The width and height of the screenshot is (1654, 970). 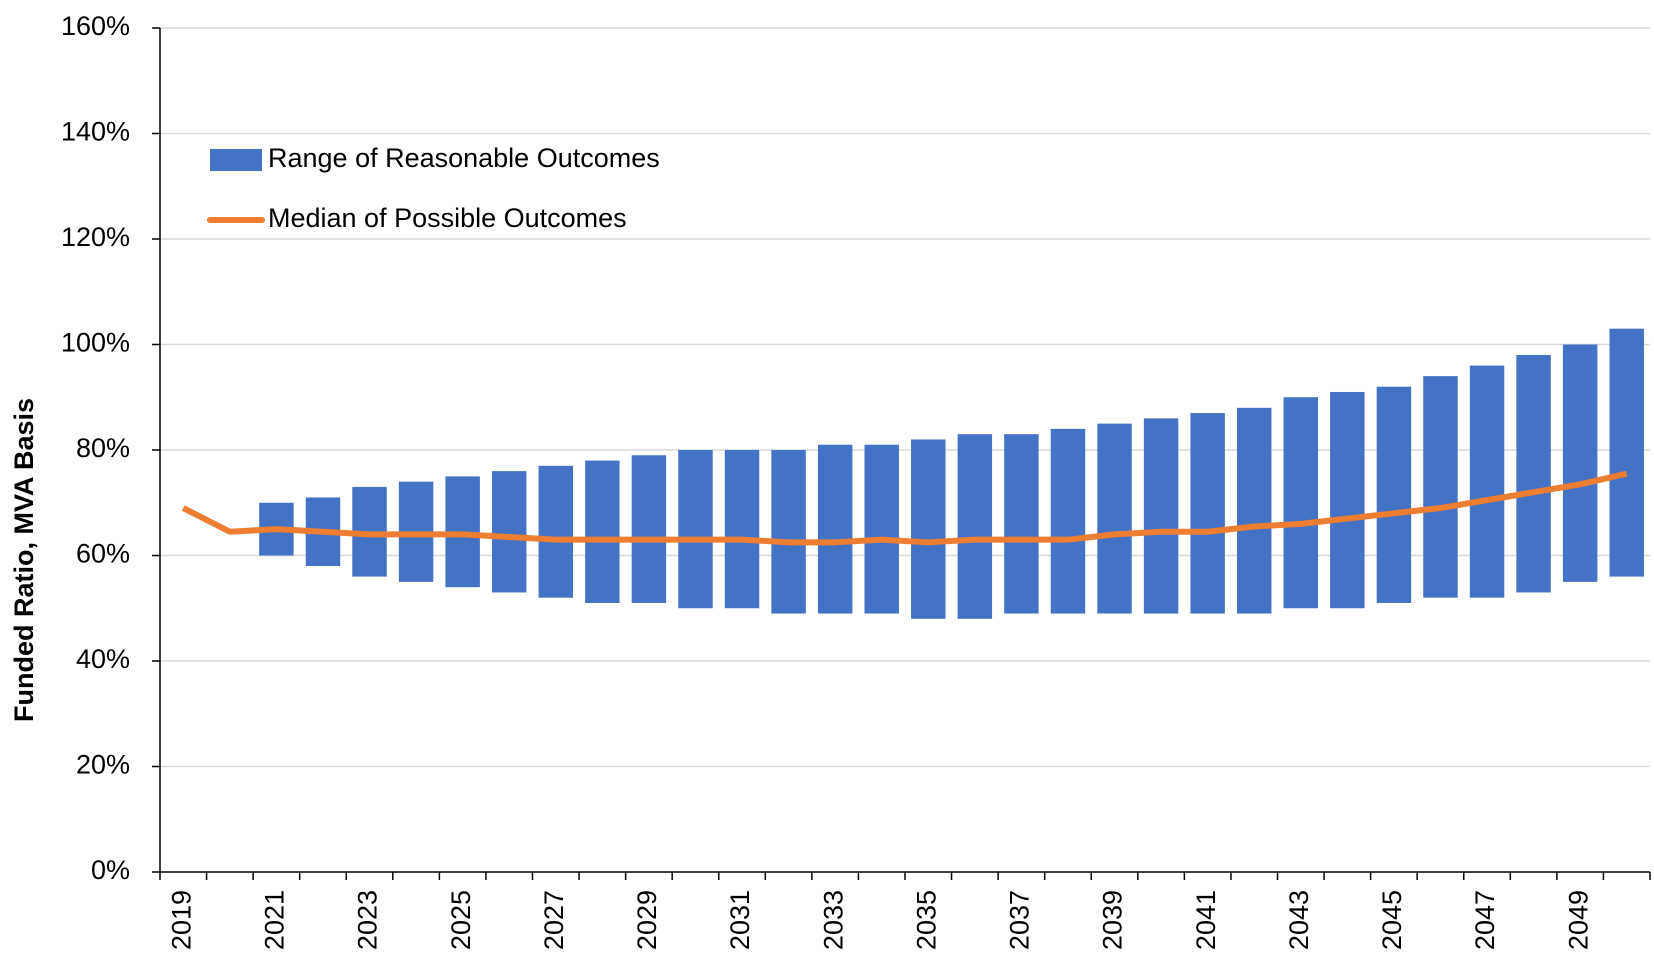 I want to click on y-tick-label: 80%, so click(x=103, y=448).